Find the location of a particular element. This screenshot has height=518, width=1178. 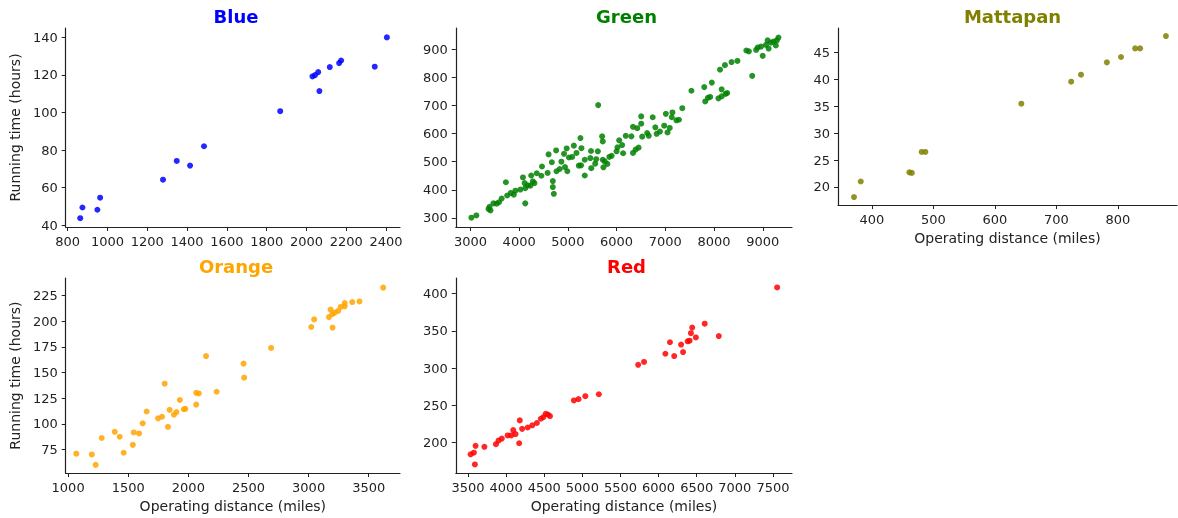

y-tick-label: 250 is located at coordinates (435, 405).